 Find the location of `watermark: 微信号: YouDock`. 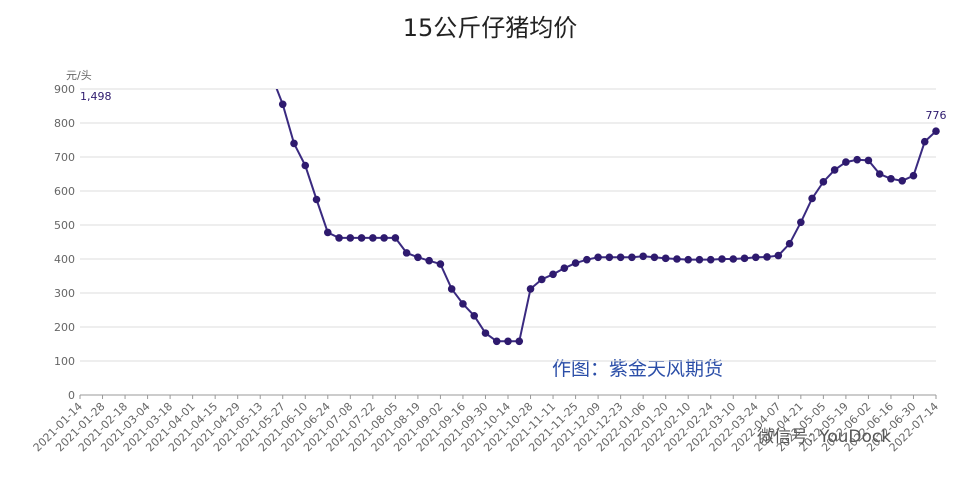

watermark: 微信号: YouDock is located at coordinates (824, 437).